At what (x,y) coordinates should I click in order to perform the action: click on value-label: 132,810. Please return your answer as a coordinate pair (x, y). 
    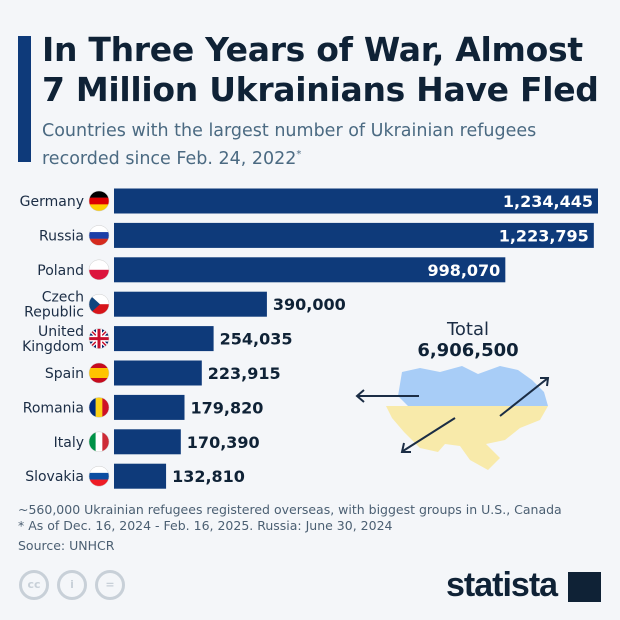
    Looking at the image, I should click on (208, 476).